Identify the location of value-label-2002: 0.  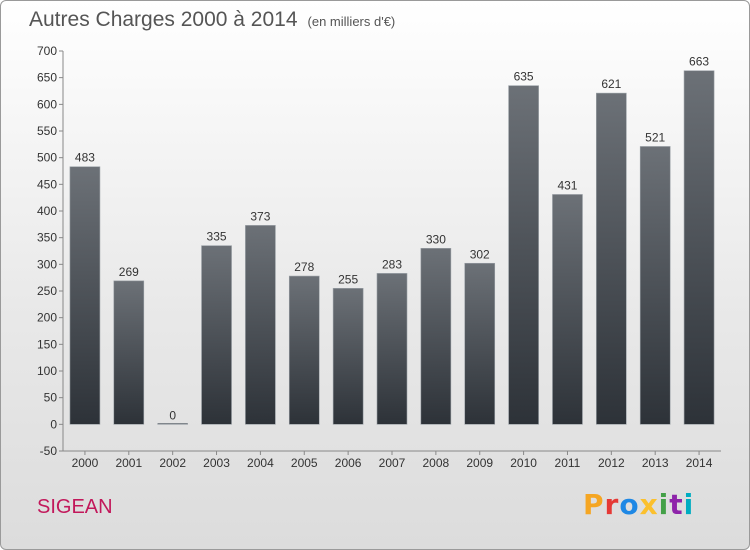
(172, 415).